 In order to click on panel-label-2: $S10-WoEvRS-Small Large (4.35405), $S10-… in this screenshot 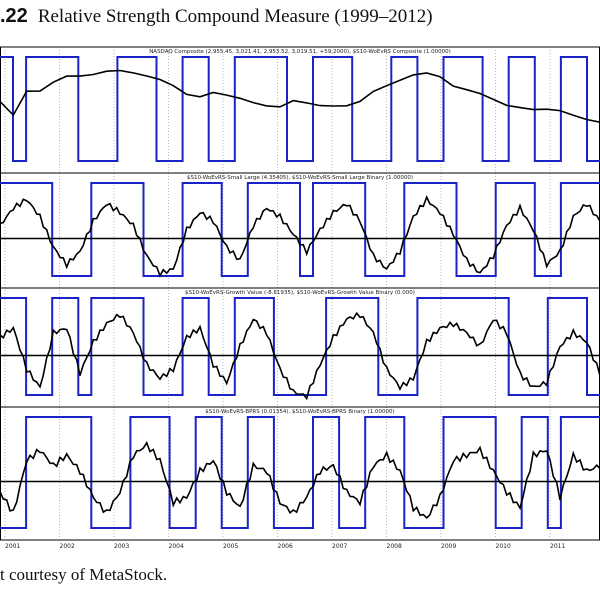, I will do `click(300, 178)`.